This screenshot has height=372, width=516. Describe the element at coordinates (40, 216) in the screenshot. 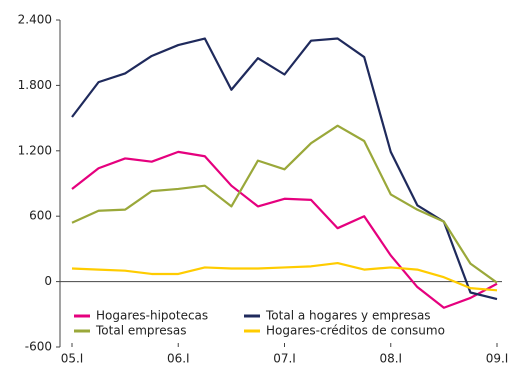

I see `y-tick-label: 600` at that location.